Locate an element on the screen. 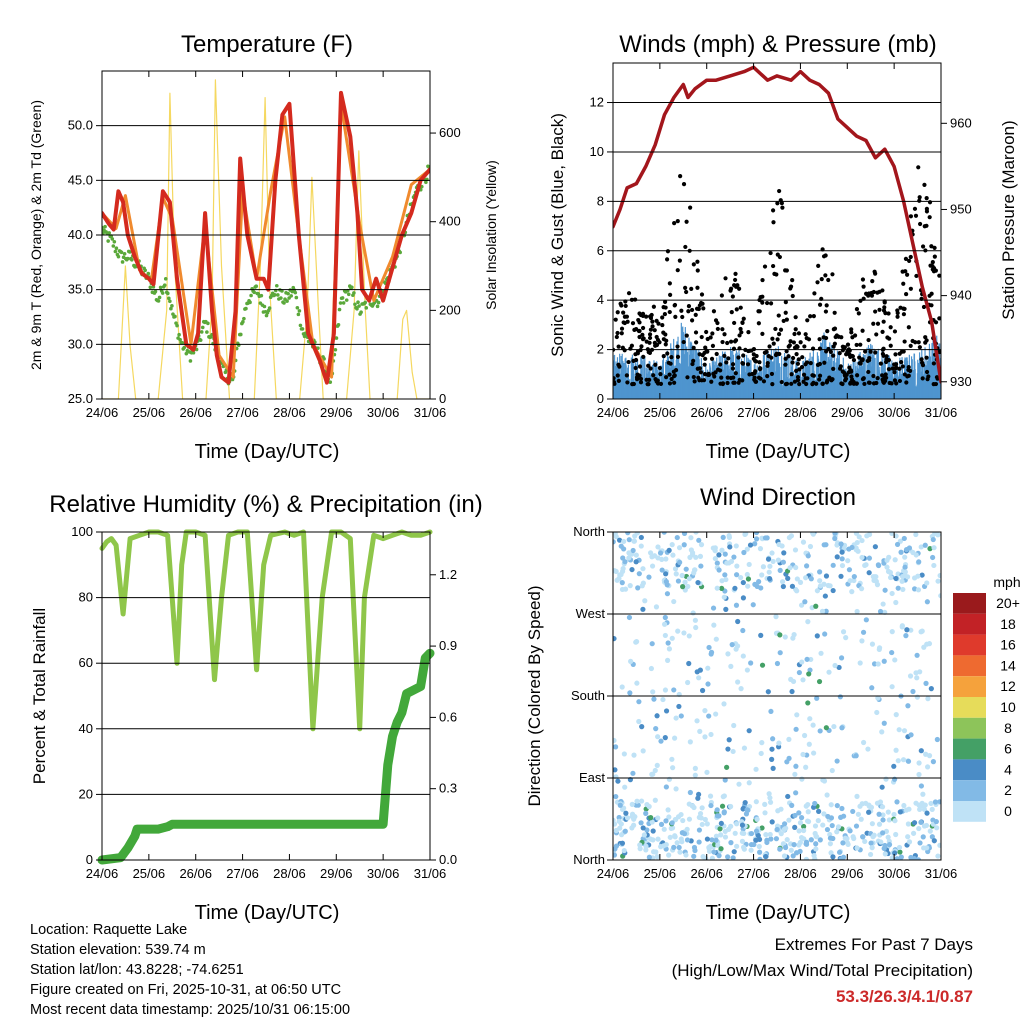  legend-swatch is located at coordinates (969, 811).